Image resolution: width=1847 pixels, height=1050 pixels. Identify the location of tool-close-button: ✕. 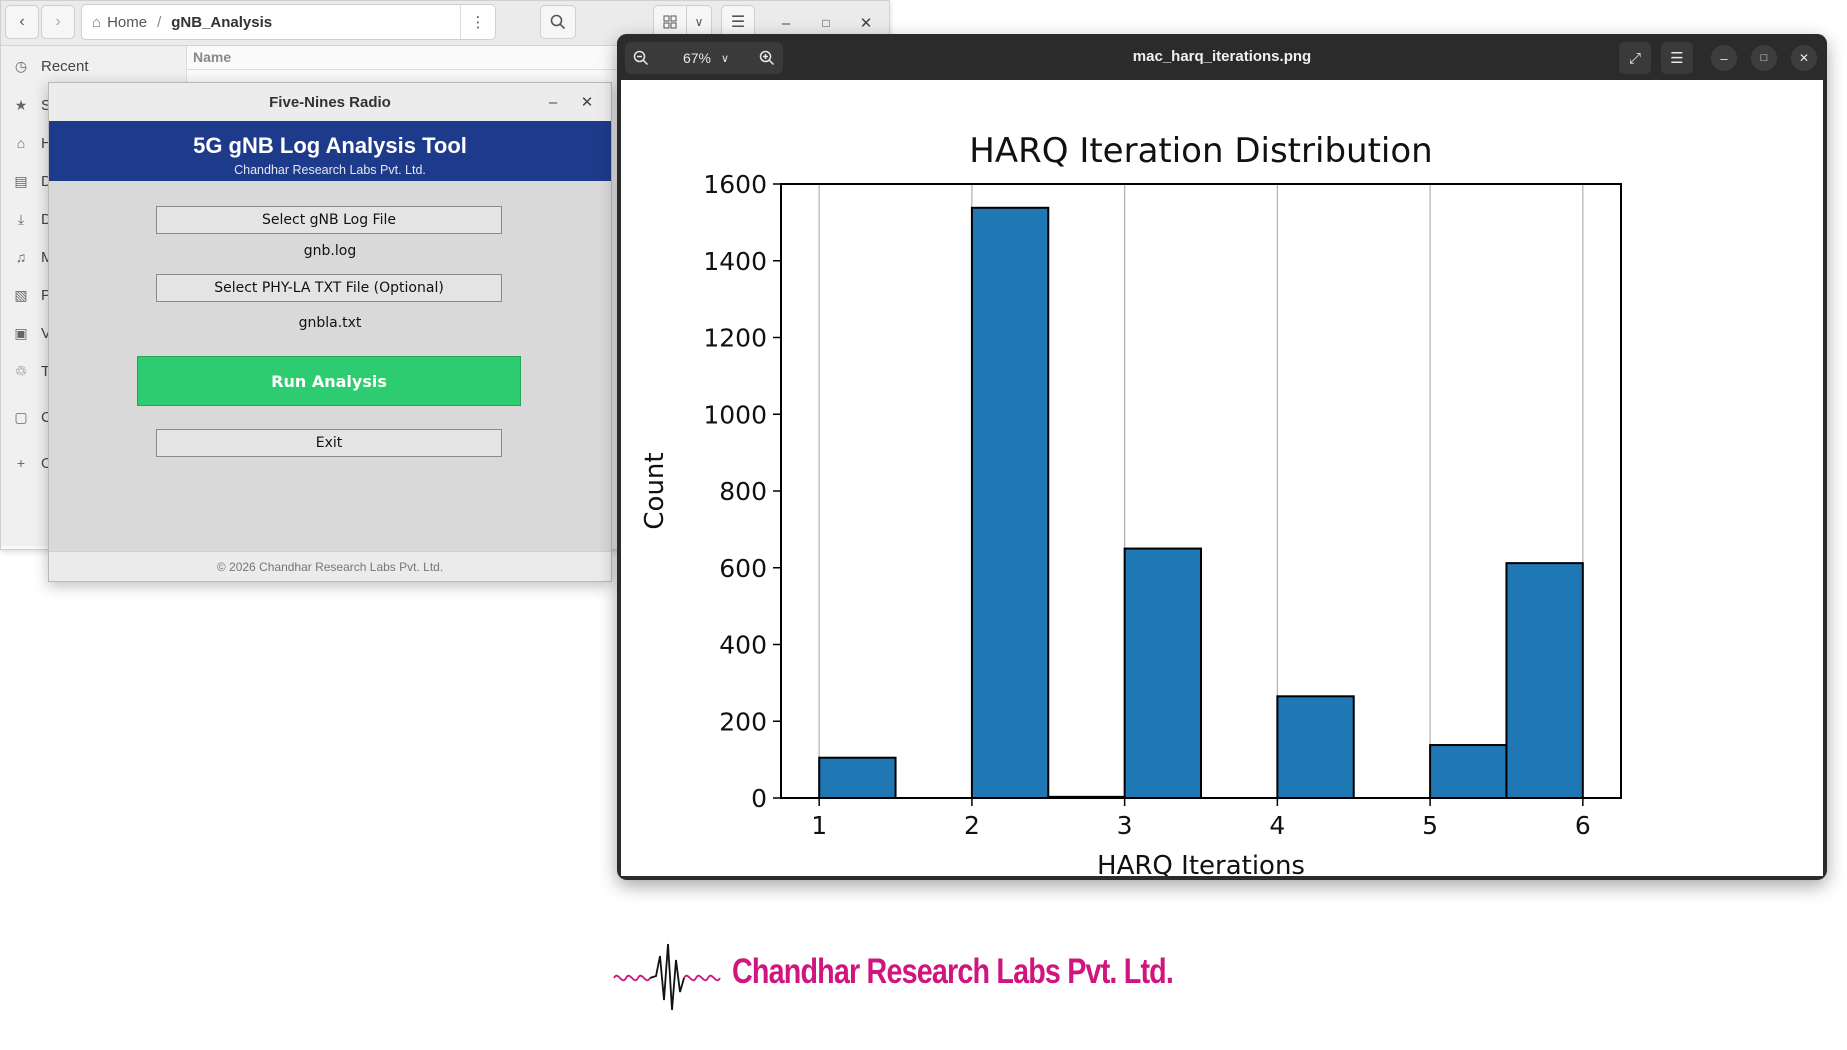
(587, 102).